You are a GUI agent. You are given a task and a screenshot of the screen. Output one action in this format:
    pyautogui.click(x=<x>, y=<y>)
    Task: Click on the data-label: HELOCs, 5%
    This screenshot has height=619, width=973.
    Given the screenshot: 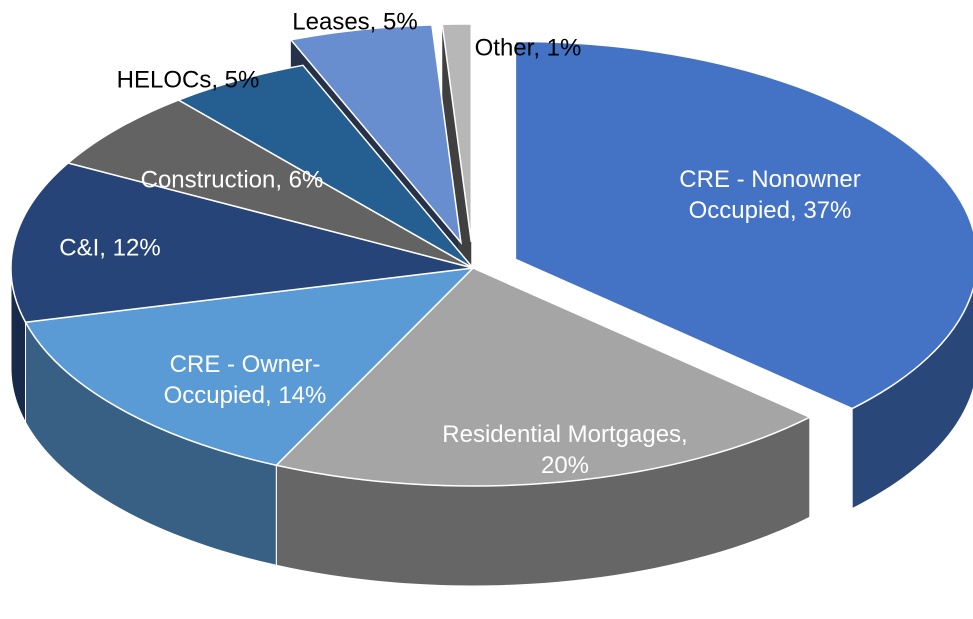 What is the action you would take?
    pyautogui.click(x=188, y=80)
    